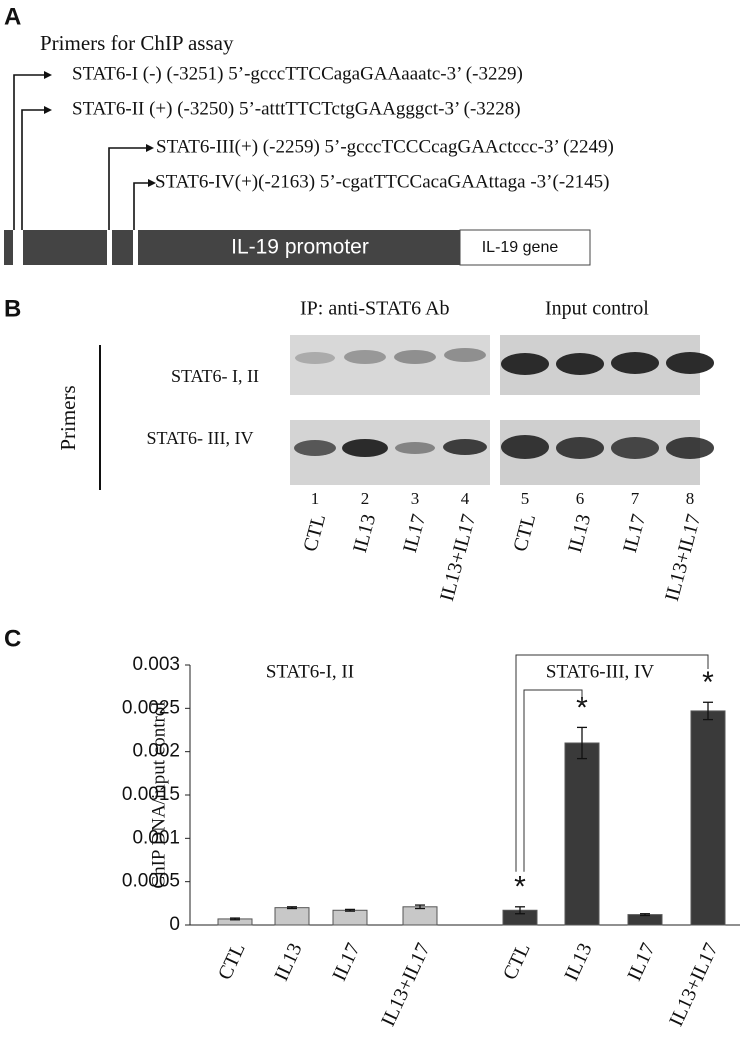 This screenshot has height=1050, width=748. What do you see at coordinates (12, 638) in the screenshot?
I see `panel-label: C` at bounding box center [12, 638].